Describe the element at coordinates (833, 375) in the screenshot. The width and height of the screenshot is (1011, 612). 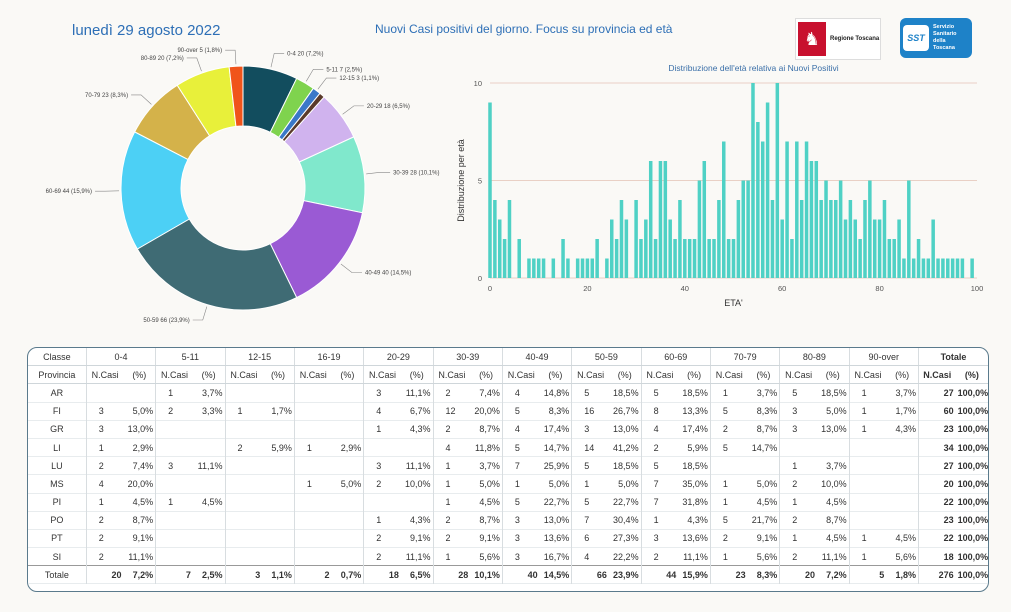
I see `pct-header: (%)` at that location.